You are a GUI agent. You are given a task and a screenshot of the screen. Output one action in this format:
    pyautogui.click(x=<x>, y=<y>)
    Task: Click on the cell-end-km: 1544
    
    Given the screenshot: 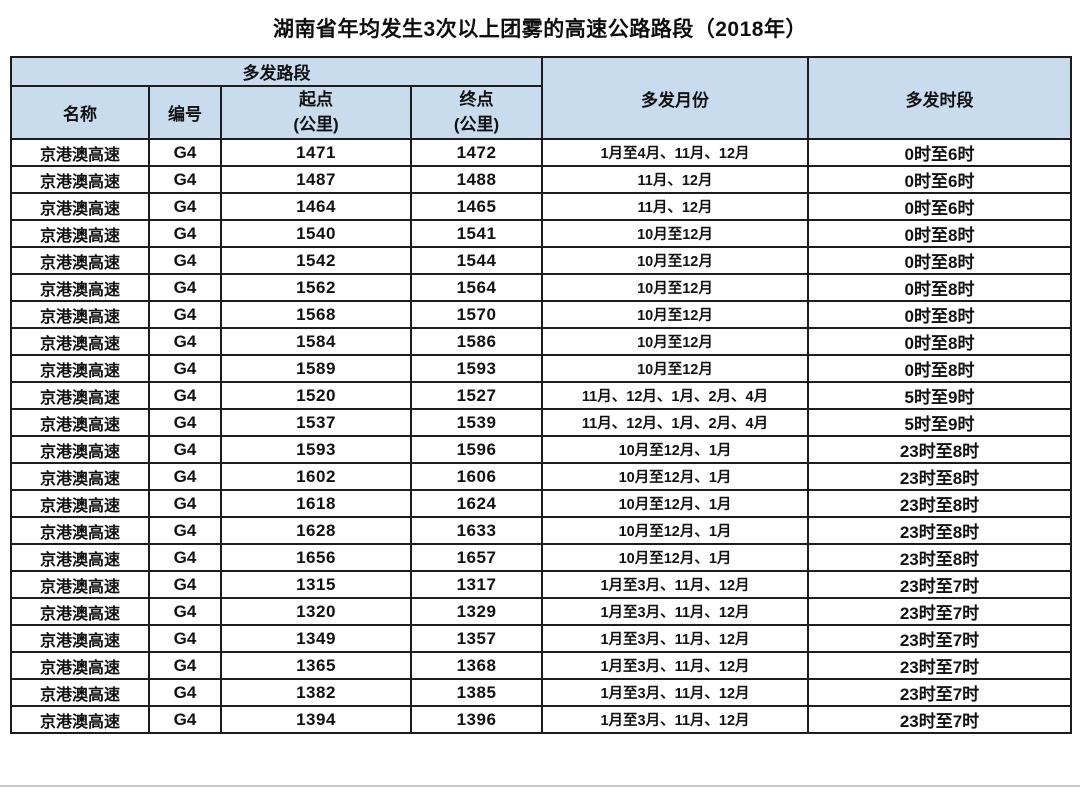 What is the action you would take?
    pyautogui.click(x=476, y=260)
    